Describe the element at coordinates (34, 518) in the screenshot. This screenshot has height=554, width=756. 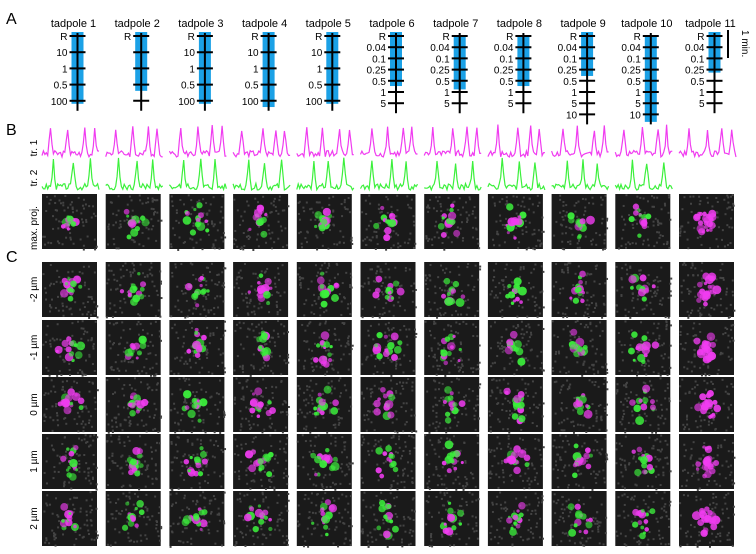
I see `z-offset-label: 2 µm` at that location.